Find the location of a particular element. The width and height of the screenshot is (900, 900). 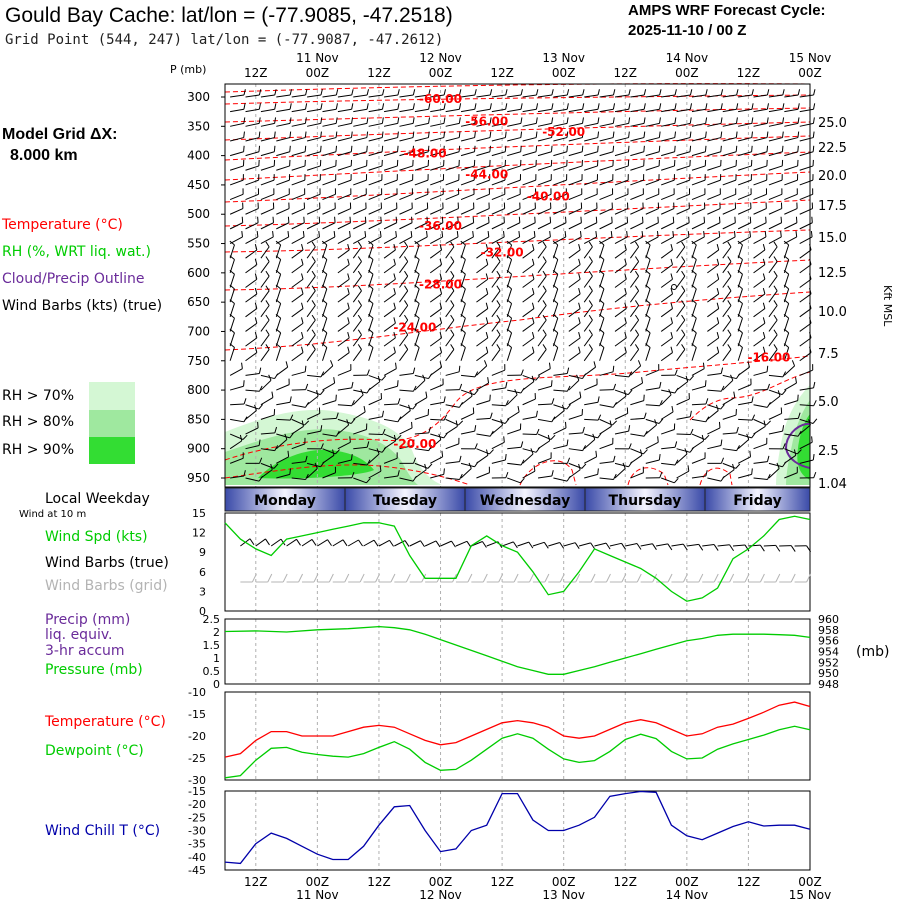

wind-barb-true-flag is located at coordinates (670, 547).